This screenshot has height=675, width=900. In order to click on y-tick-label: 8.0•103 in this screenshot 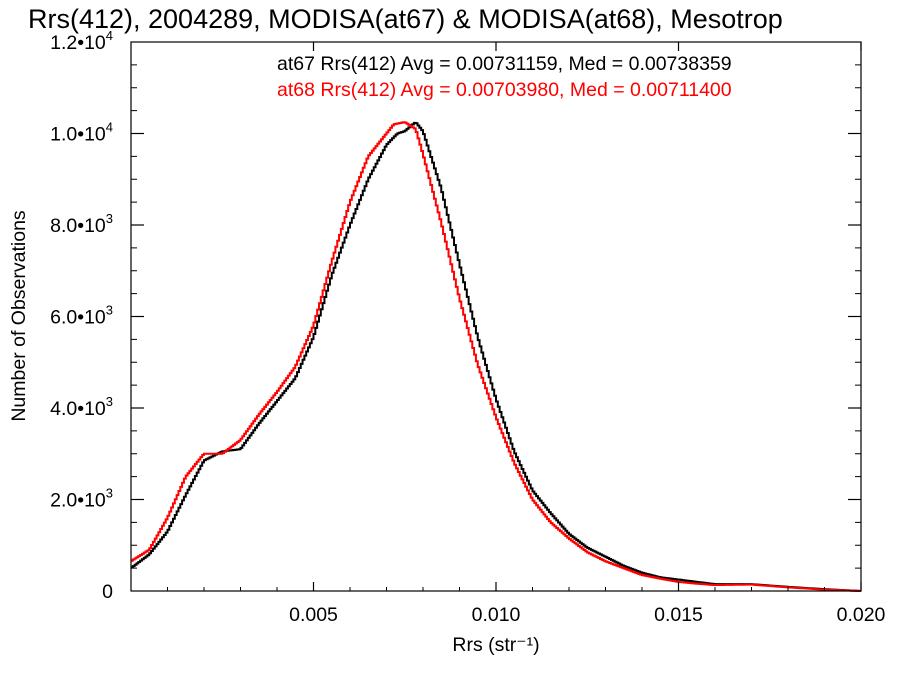, I will do `click(81, 224)`.